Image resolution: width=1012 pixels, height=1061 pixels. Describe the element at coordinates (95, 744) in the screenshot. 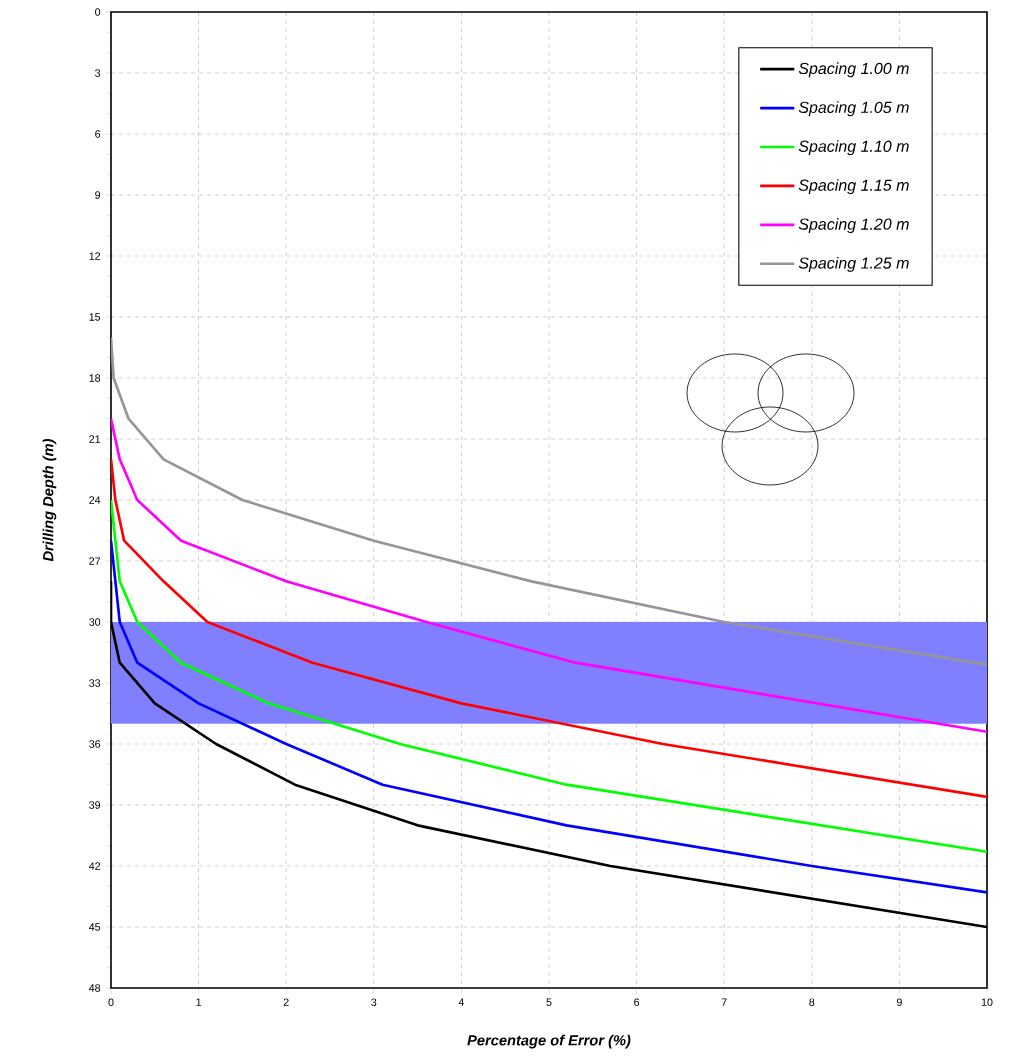

I see `y-tick-label: 36` at that location.